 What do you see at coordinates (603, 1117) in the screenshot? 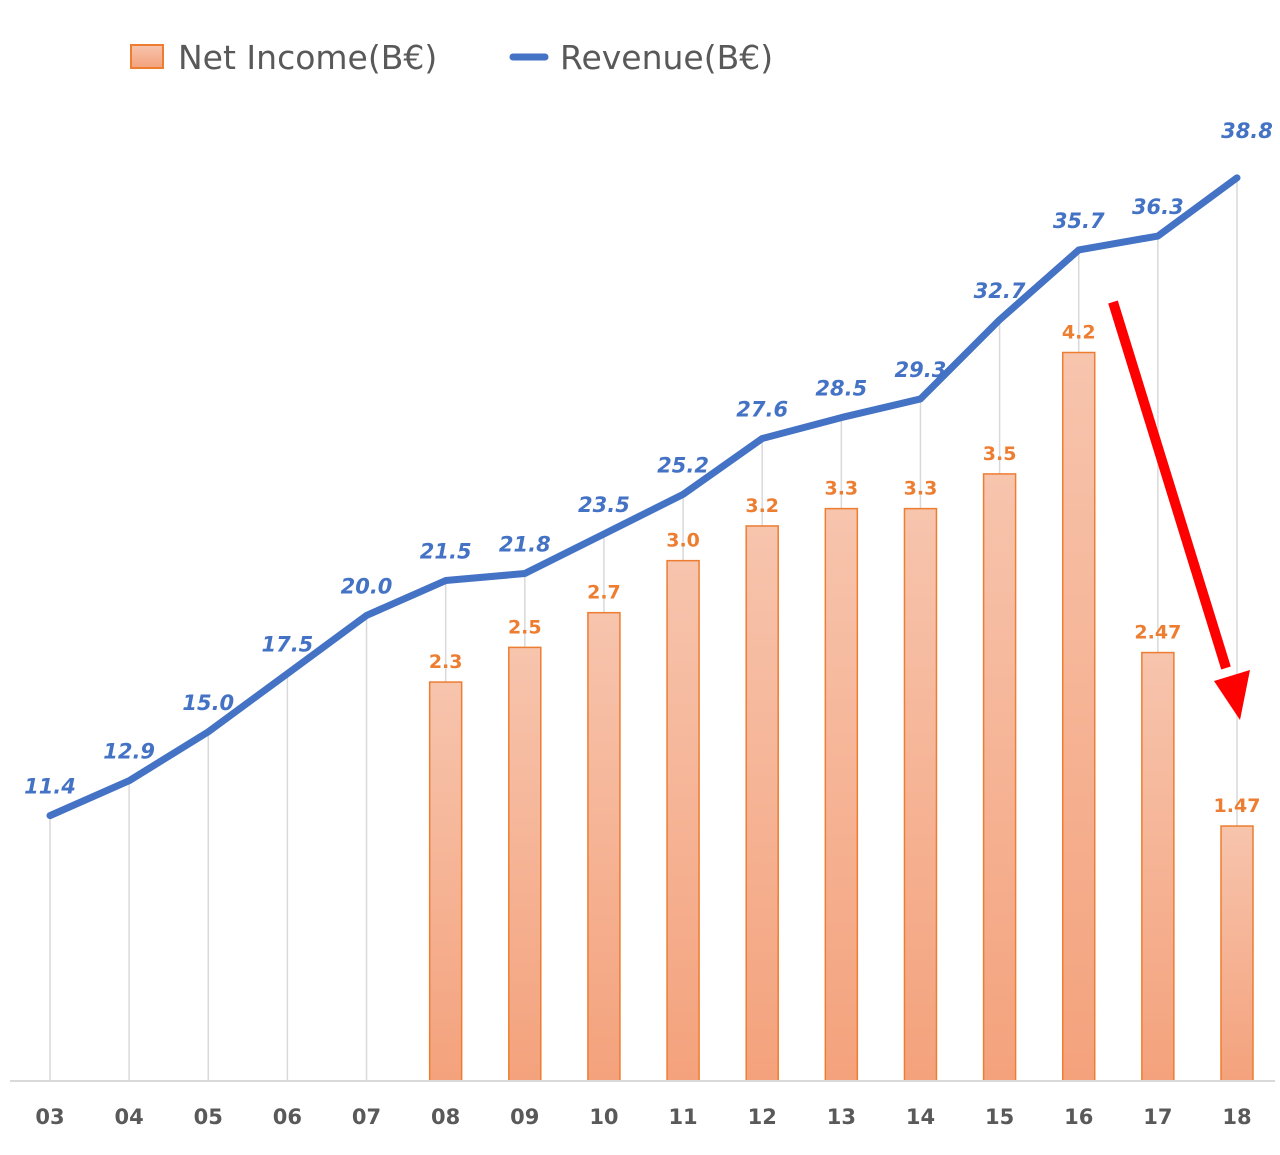
I see `x-tick-label: 10` at bounding box center [603, 1117].